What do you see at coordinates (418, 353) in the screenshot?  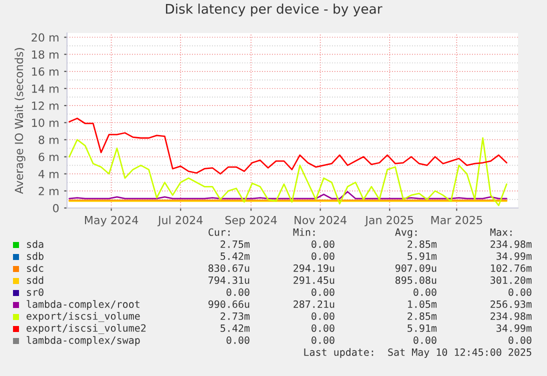 I see `text: Last update: Sat May 10 12:45:00 2025` at bounding box center [418, 353].